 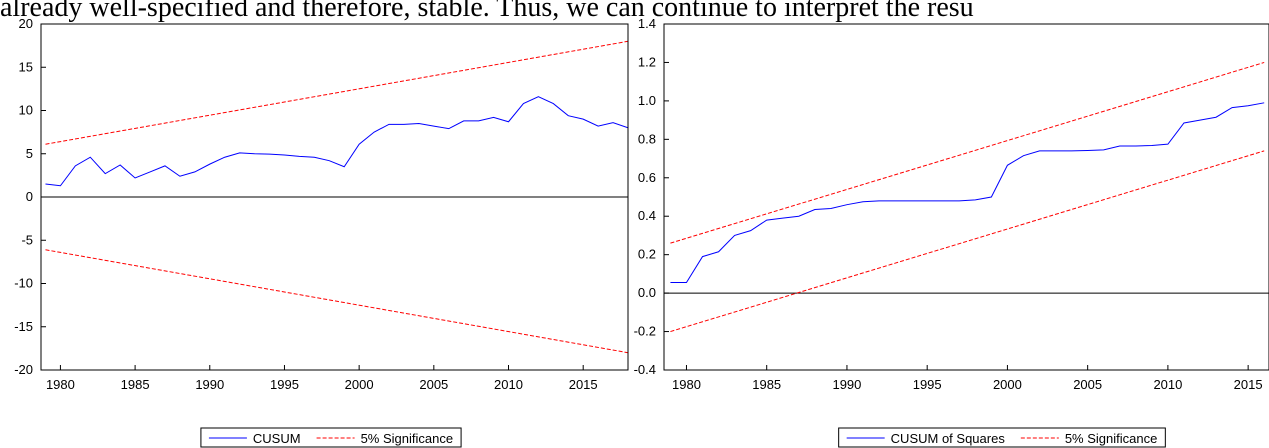 I want to click on y-tick-label: 1.2, so click(x=647, y=61).